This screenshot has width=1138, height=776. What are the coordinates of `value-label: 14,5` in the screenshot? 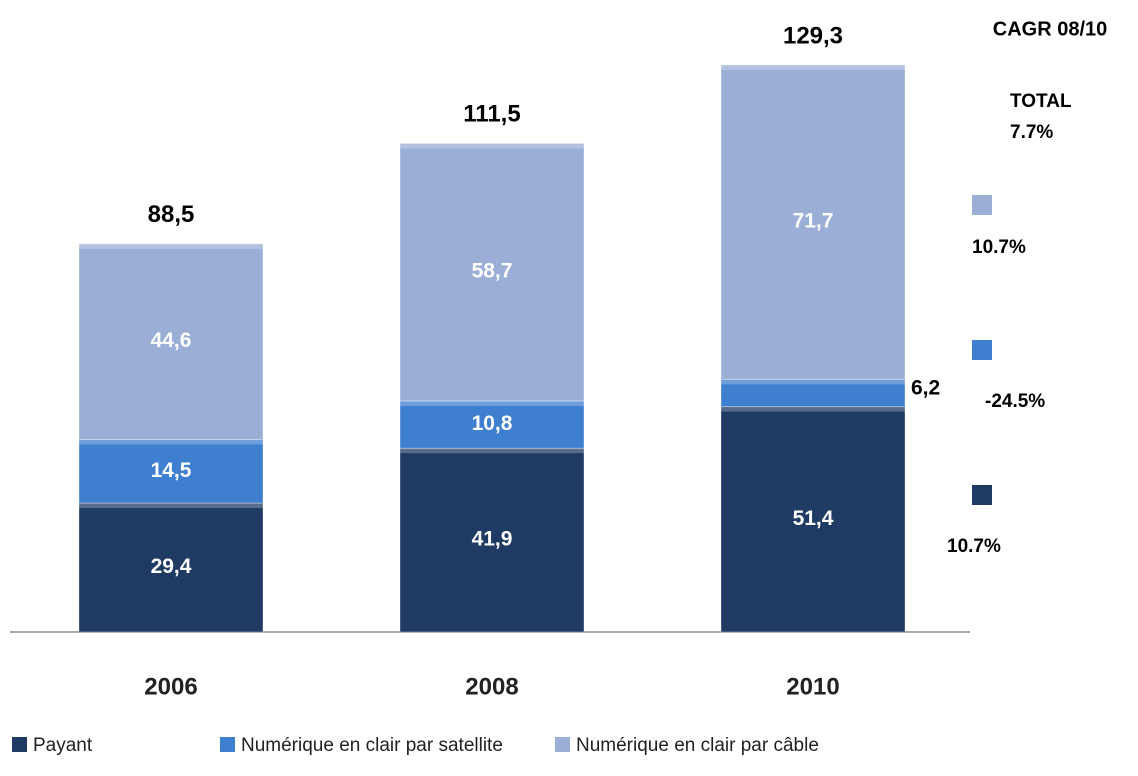 It's located at (171, 470).